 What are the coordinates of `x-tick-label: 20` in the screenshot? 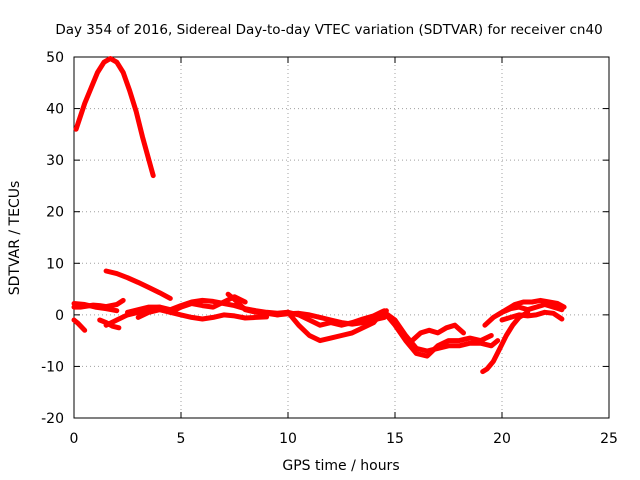 It's located at (502, 439).